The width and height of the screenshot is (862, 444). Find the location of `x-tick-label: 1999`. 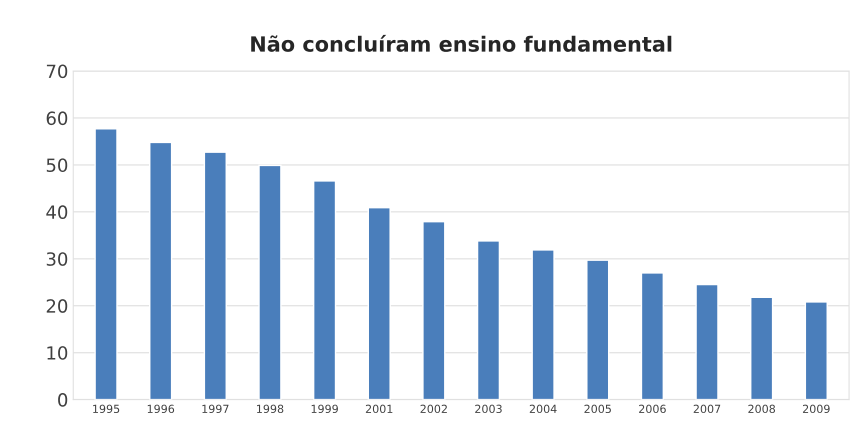

x-tick-label: 1999 is located at coordinates (325, 409).